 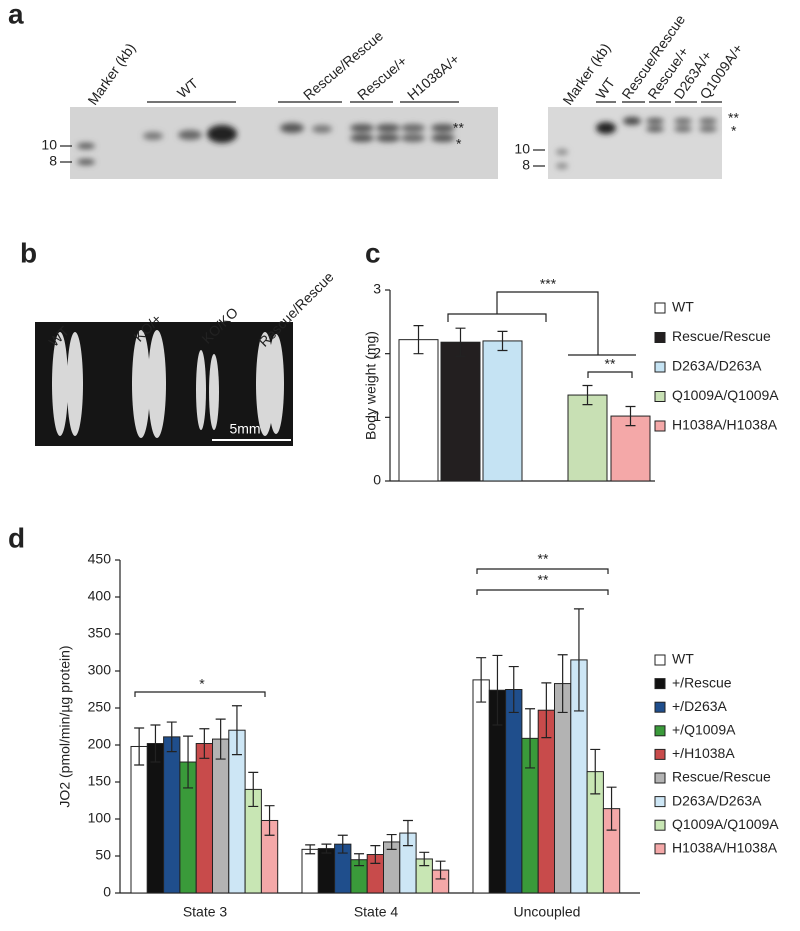 What do you see at coordinates (295, 308) in the screenshot?
I see `sample-label: Rescue/Rescue` at bounding box center [295, 308].